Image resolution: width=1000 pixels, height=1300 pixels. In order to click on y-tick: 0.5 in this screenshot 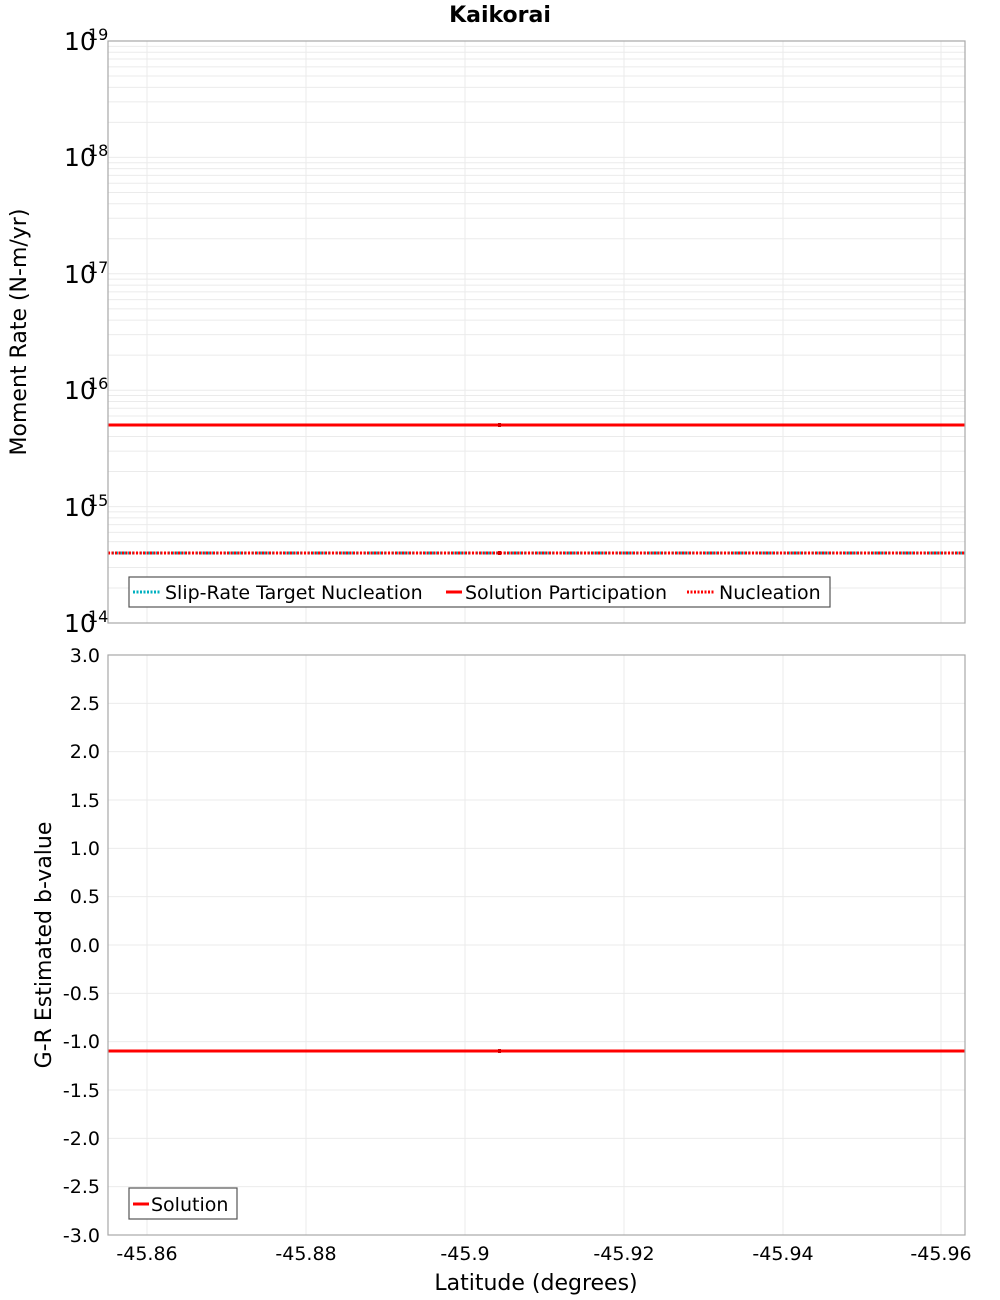, I will do `click(85, 897)`.